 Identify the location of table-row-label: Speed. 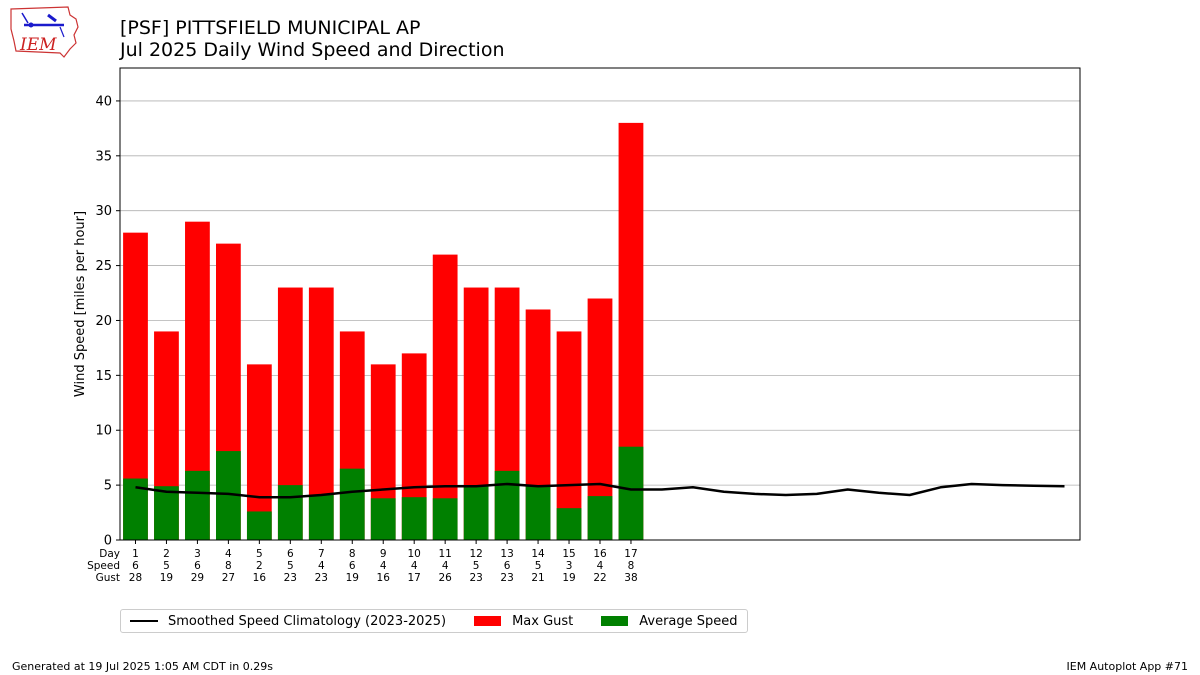
(103, 566).